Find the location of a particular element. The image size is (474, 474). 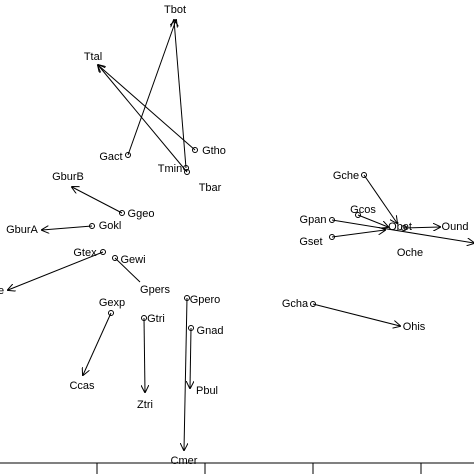

node-label: Gnad is located at coordinates (210, 331).